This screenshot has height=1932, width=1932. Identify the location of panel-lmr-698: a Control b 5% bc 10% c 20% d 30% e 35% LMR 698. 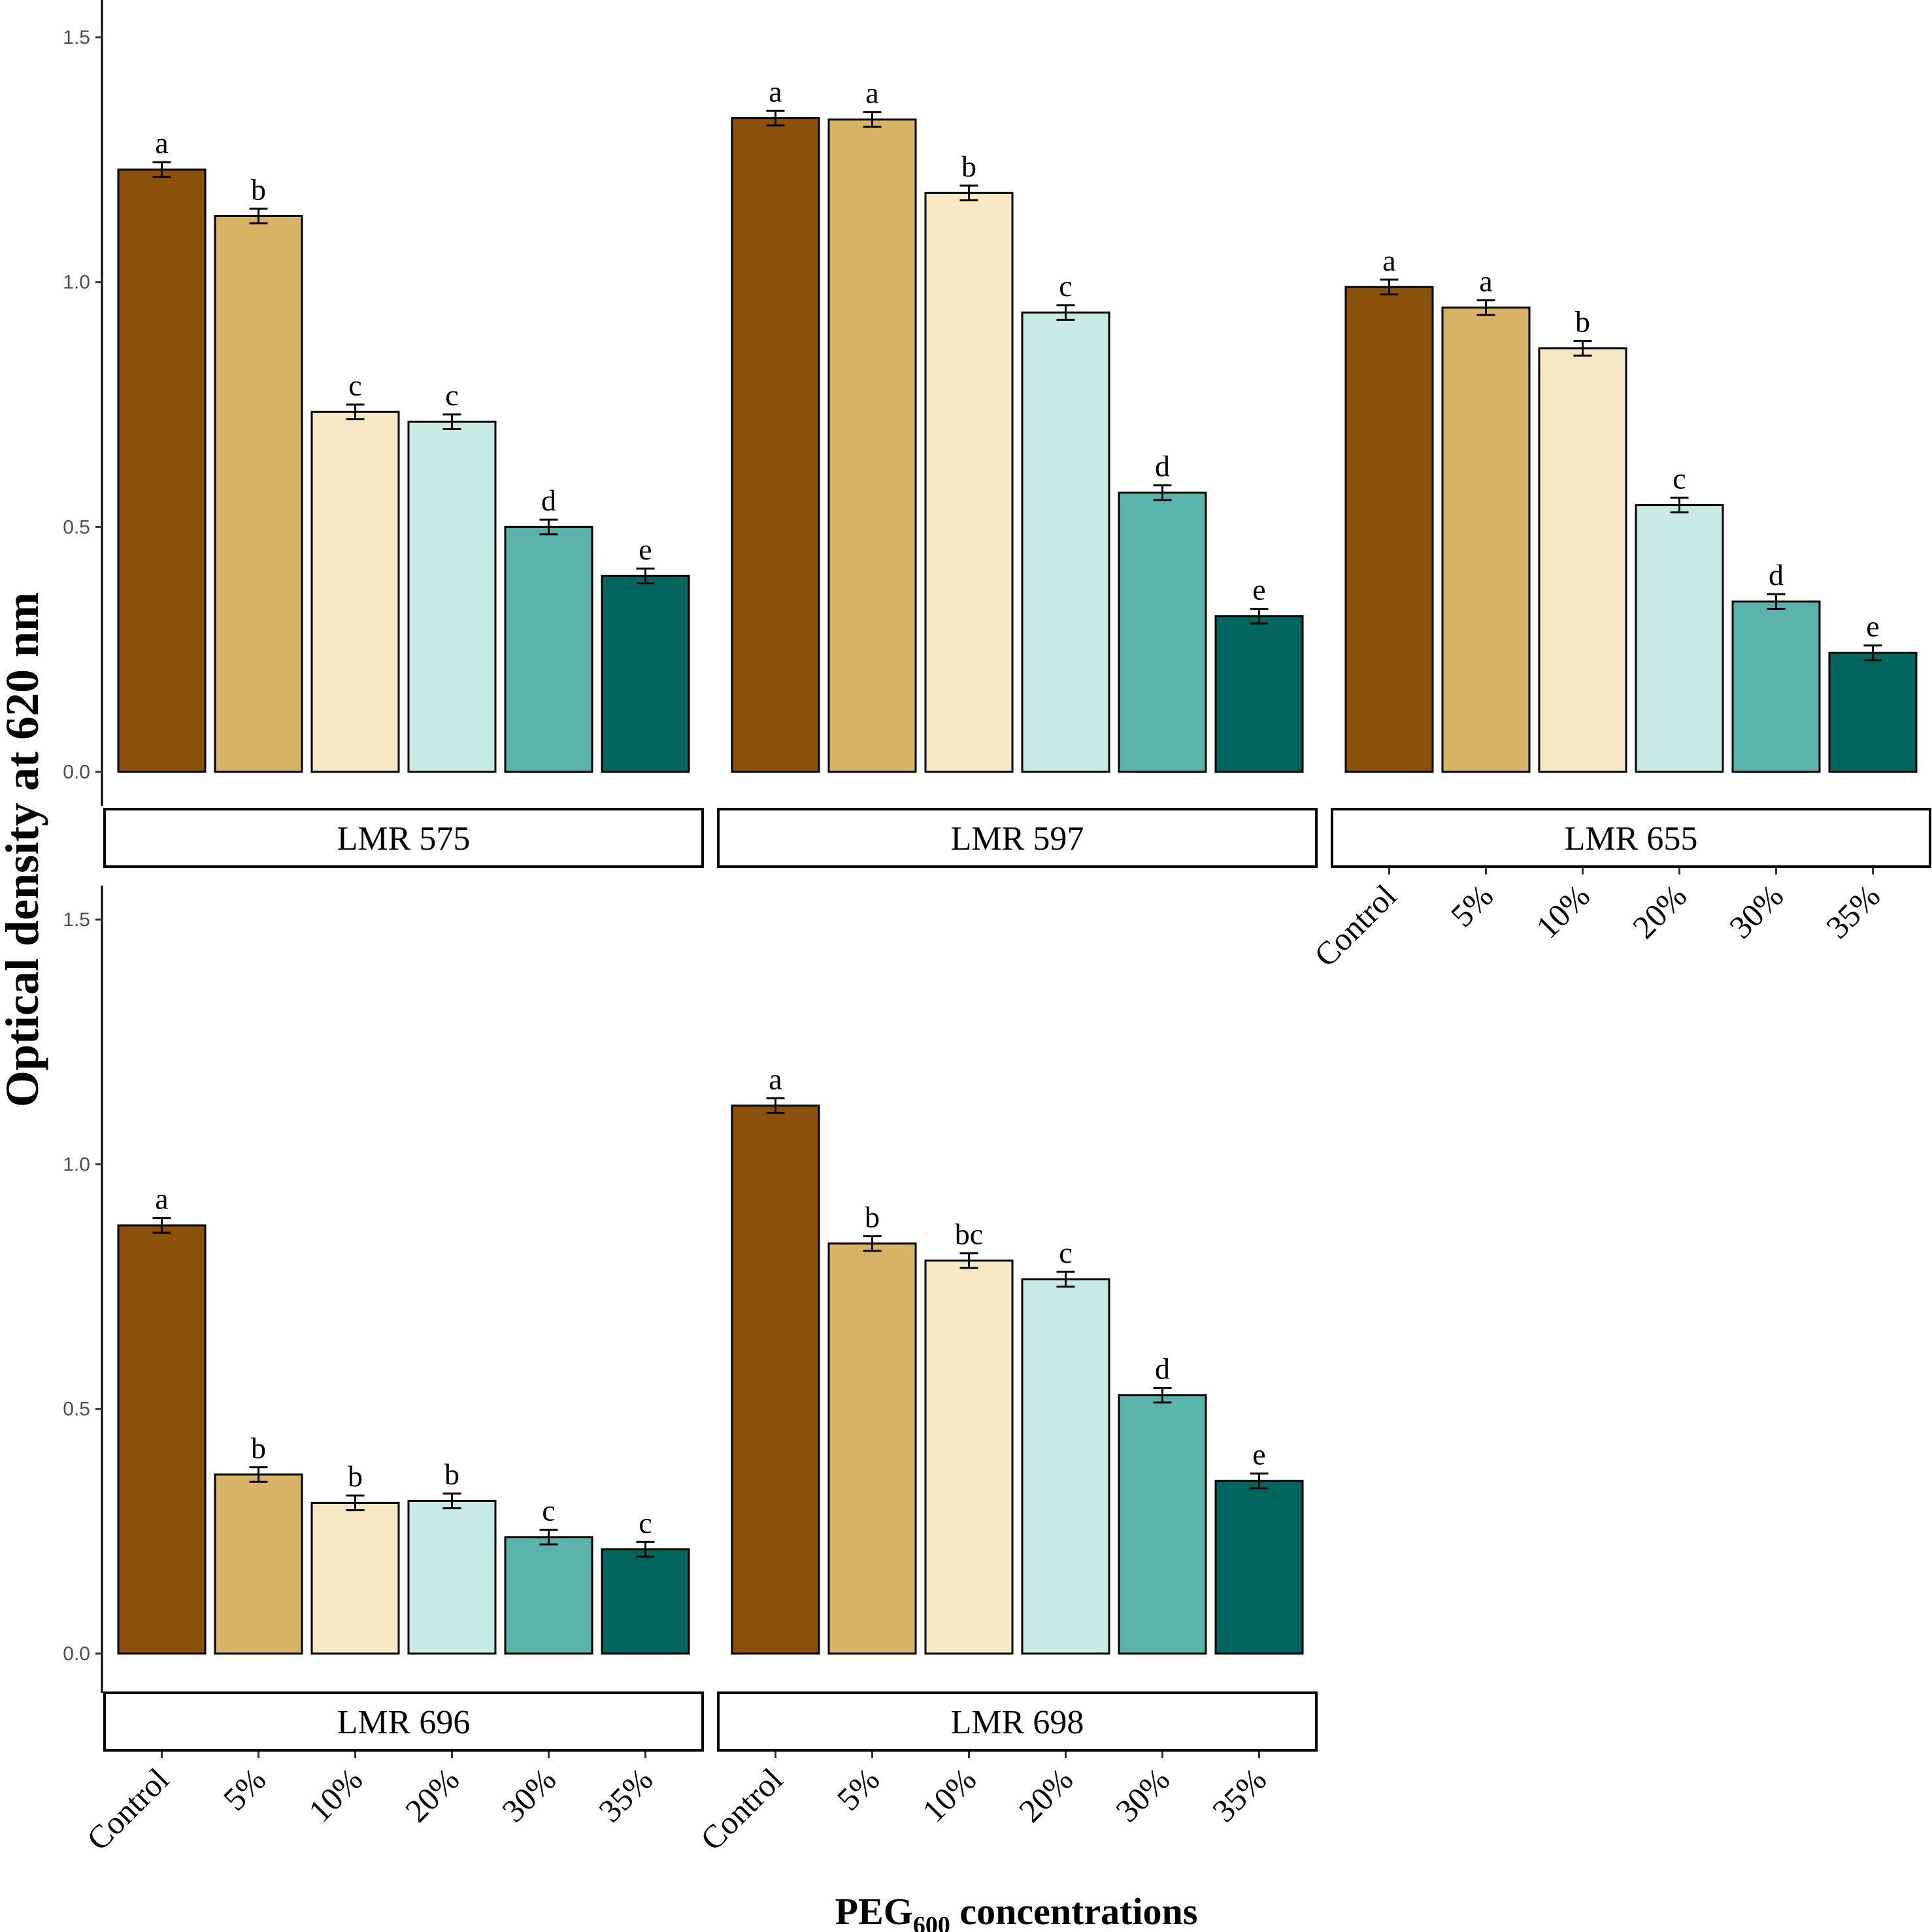
(1005, 1459).